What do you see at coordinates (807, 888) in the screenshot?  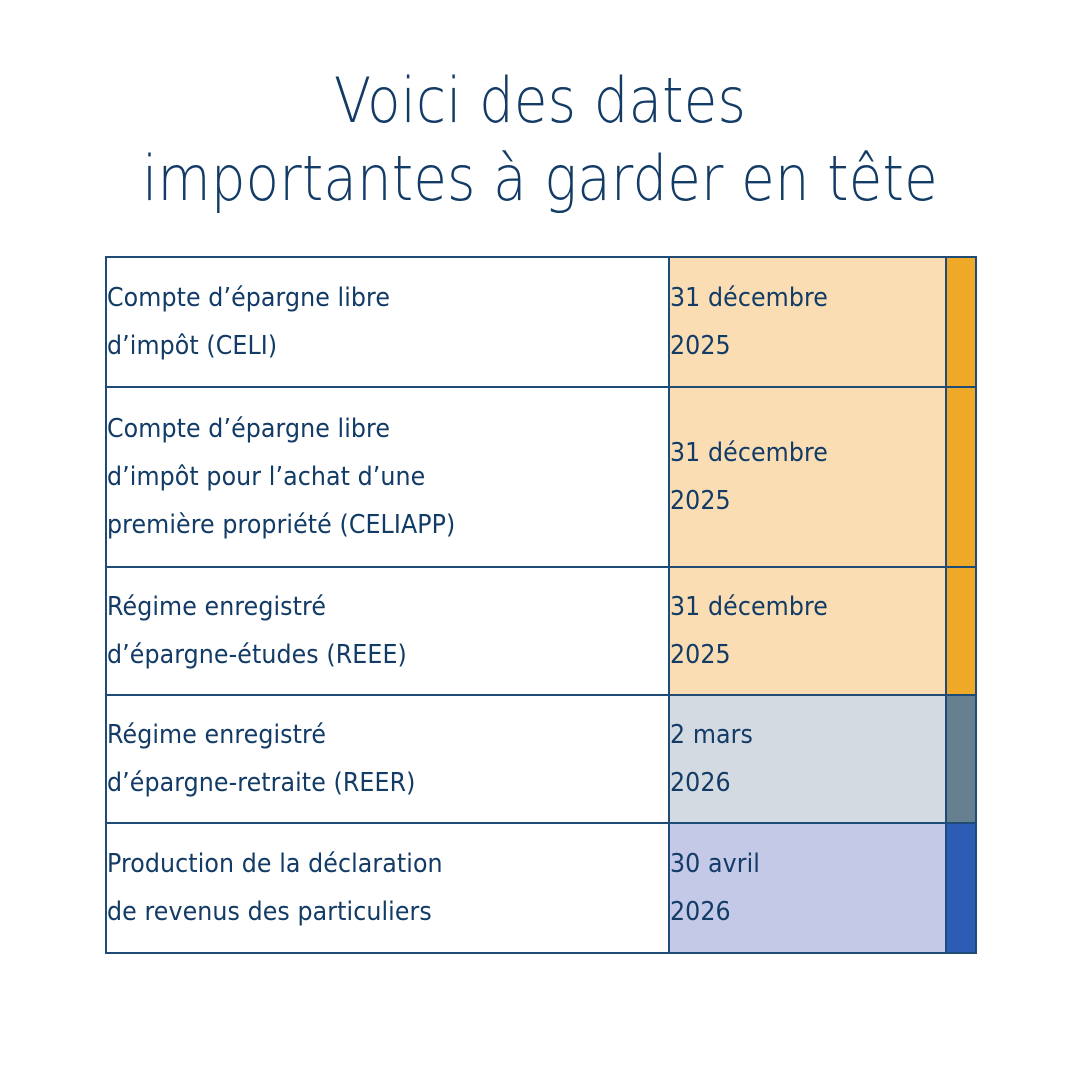 I see `row-date-cell: 30 avril 2026` at bounding box center [807, 888].